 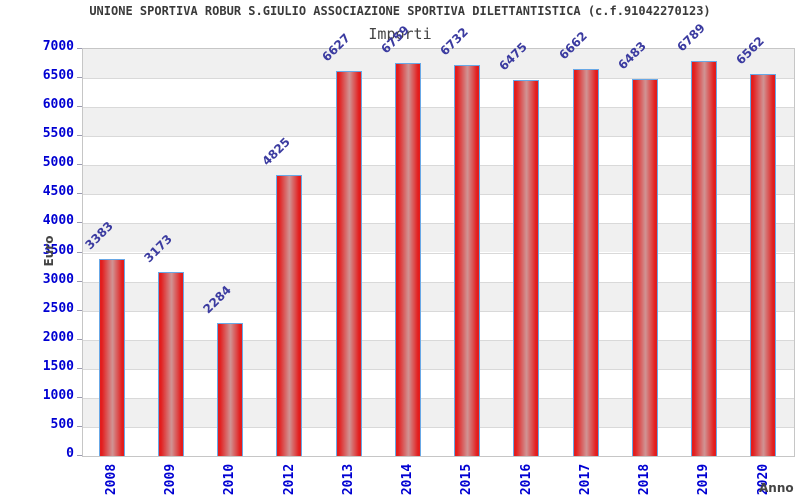 What do you see at coordinates (644, 267) in the screenshot?
I see `bar-2018` at bounding box center [644, 267].